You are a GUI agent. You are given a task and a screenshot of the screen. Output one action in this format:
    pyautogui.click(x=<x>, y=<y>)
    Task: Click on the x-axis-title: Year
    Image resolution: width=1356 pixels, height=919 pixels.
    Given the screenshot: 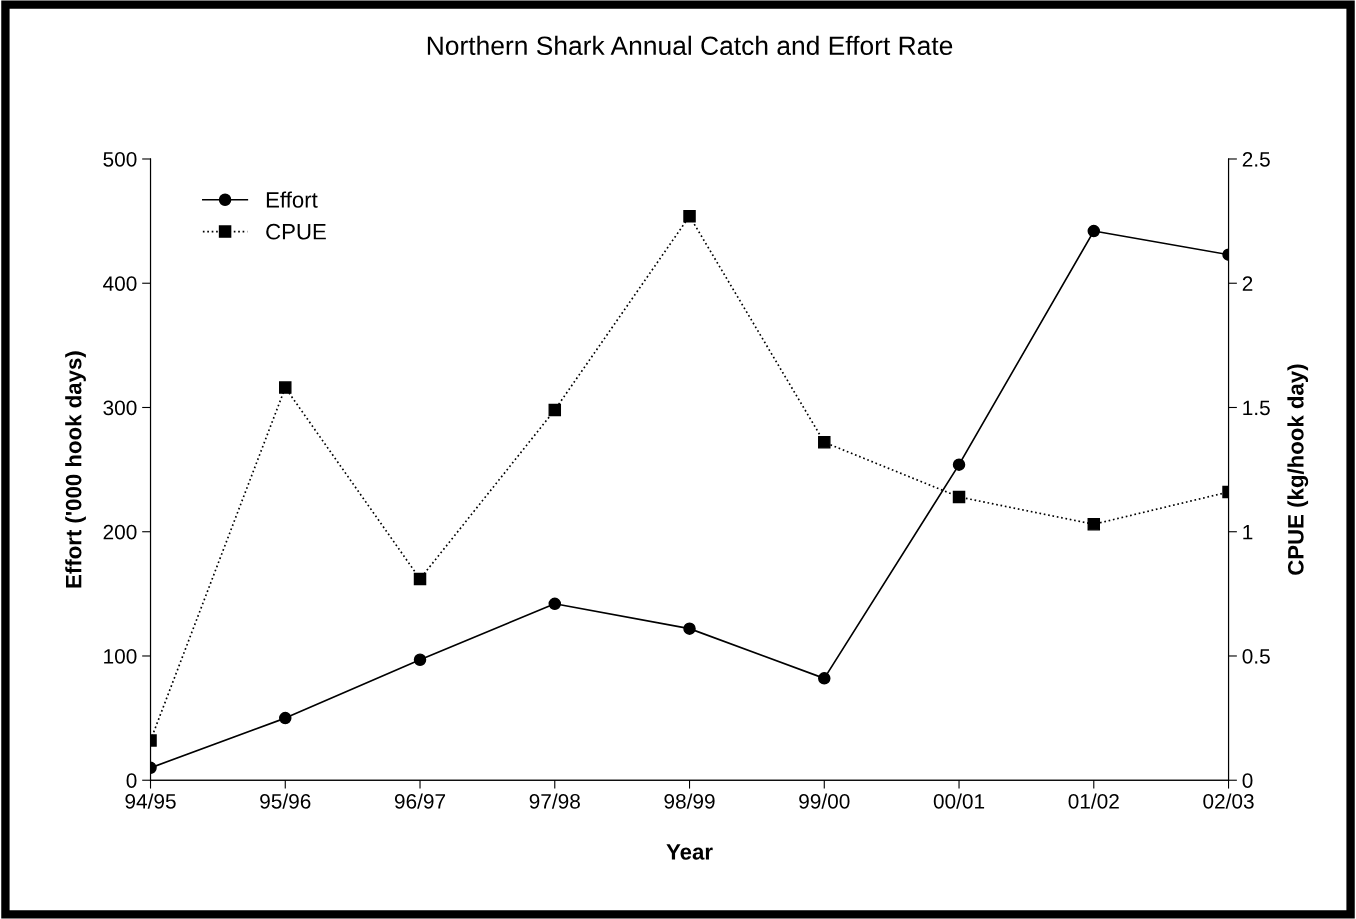 What is the action you would take?
    pyautogui.click(x=689, y=852)
    